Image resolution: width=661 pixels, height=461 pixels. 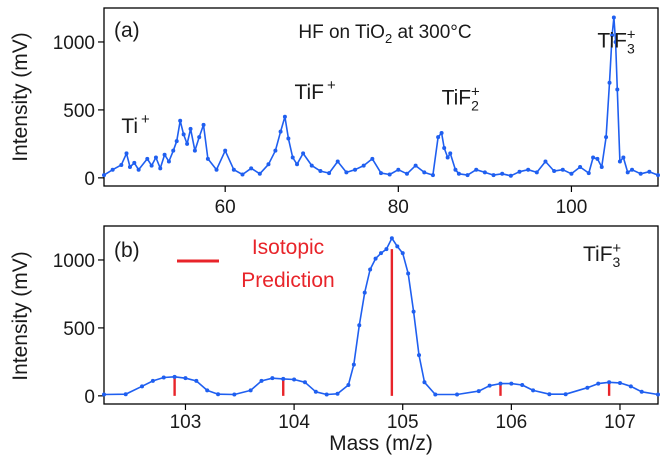 I want to click on legend-label-line2: Prediction, so click(x=287, y=280).